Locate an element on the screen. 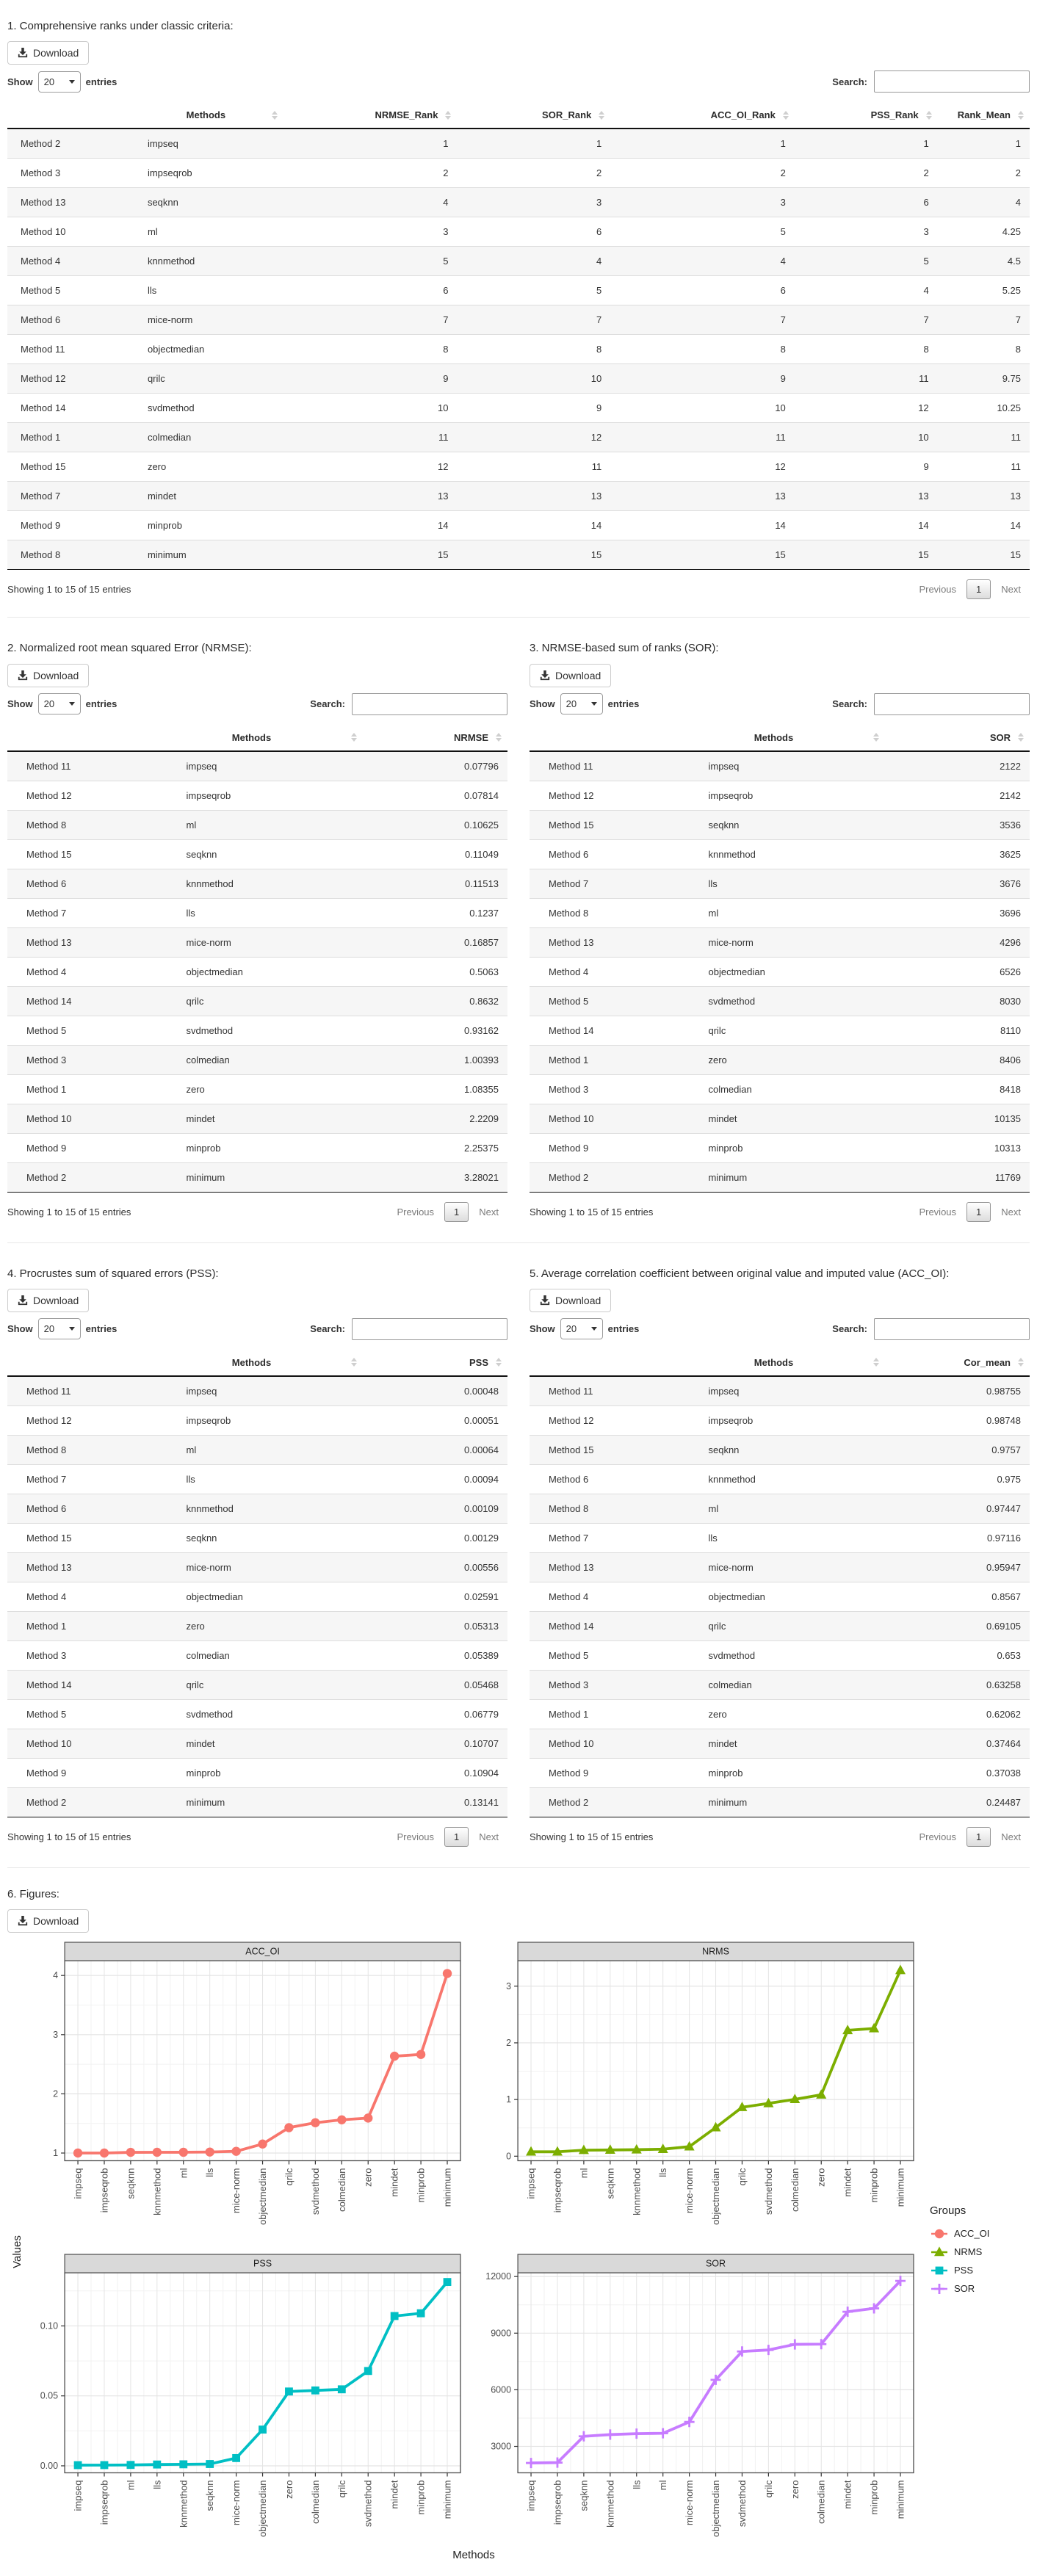 The image size is (1037, 2576). value-cell: 3676 is located at coordinates (957, 883).